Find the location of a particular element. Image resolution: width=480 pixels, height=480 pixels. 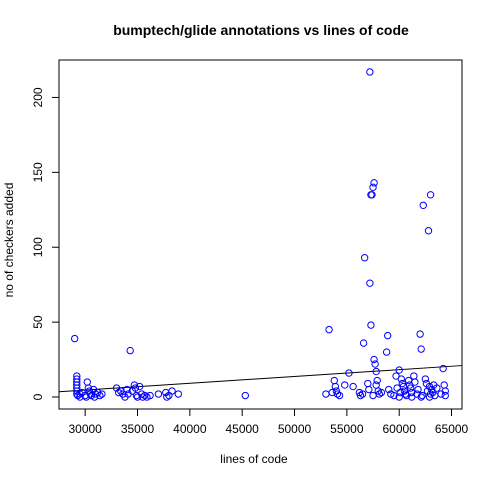

regression-line is located at coordinates (260, 379).